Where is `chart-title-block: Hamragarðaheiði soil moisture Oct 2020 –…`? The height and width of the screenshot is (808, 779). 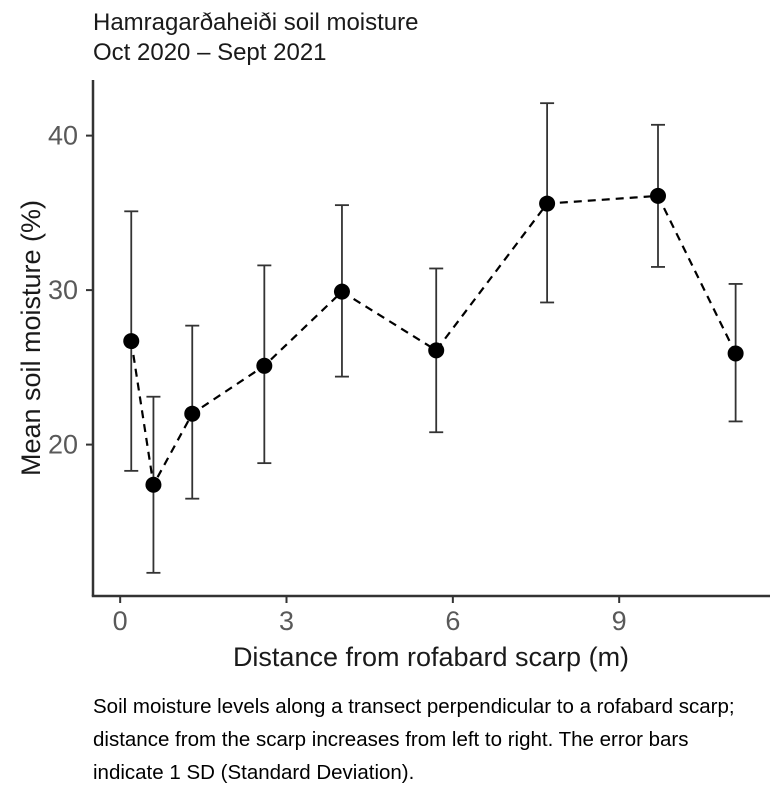
chart-title-block: Hamragarðaheiði soil moisture Oct 2020 –… is located at coordinates (255, 38).